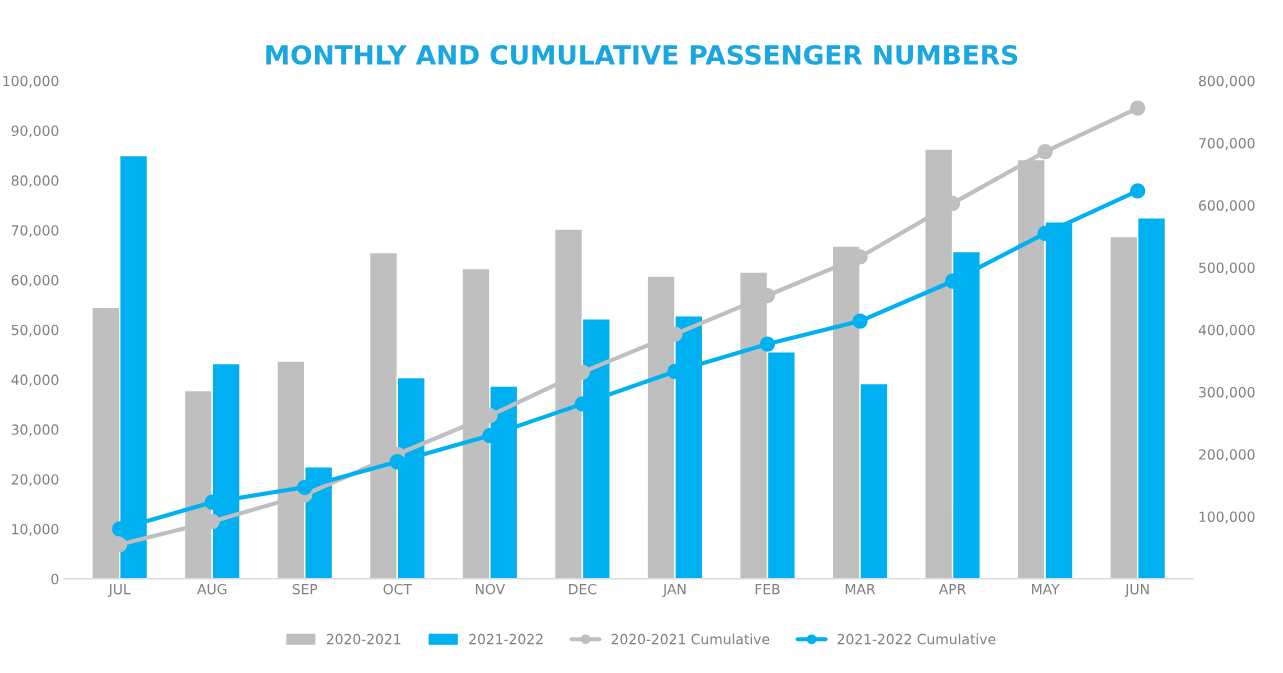 The image size is (1283, 673). Describe the element at coordinates (767, 589) in the screenshot. I see `x-tick-label: FEB` at that location.